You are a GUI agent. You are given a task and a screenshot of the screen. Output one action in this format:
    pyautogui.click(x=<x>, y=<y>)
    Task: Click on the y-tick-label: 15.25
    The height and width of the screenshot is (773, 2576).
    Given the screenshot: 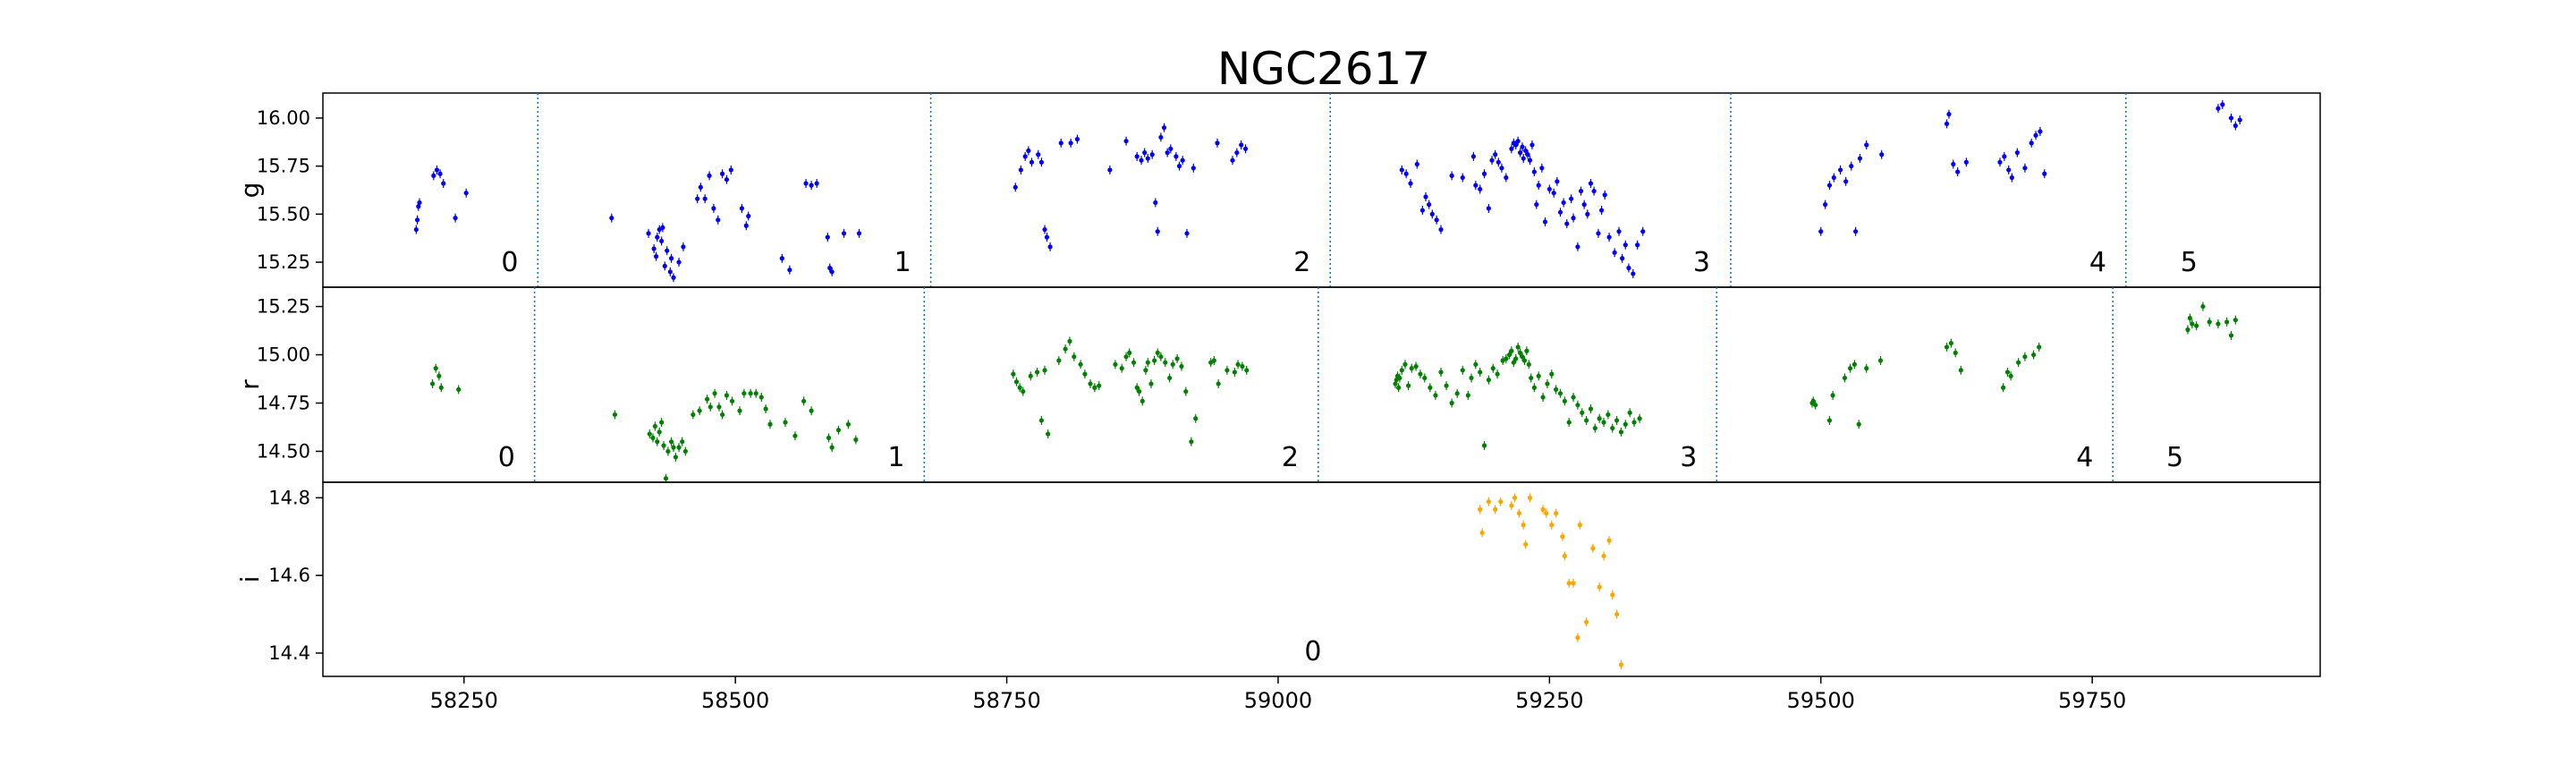 What is the action you would take?
    pyautogui.click(x=283, y=262)
    